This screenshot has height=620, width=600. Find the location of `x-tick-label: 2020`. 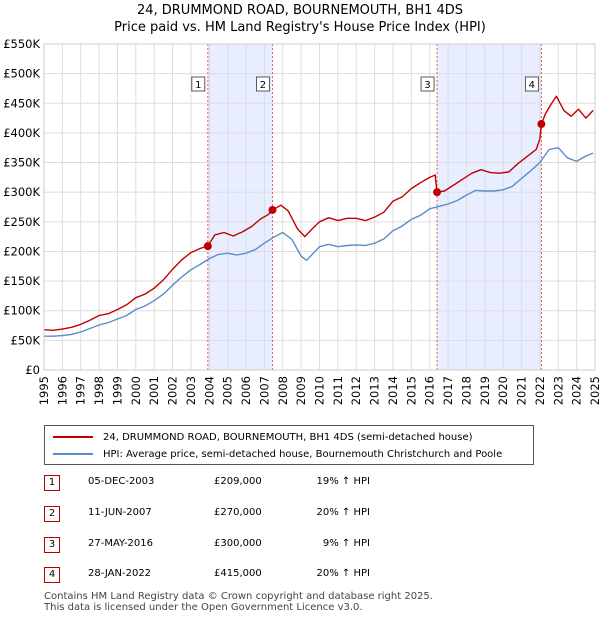

x-tick-label: 2020 is located at coordinates (503, 390).